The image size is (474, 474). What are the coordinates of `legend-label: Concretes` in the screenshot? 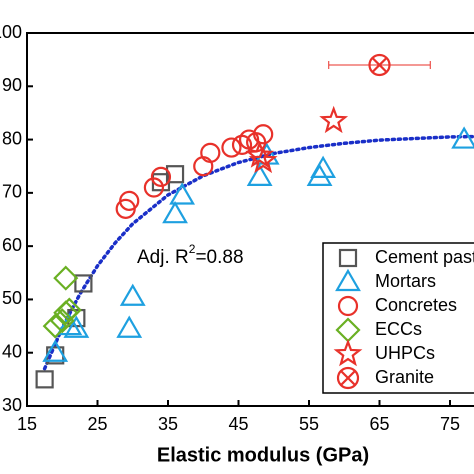 It's located at (416, 305).